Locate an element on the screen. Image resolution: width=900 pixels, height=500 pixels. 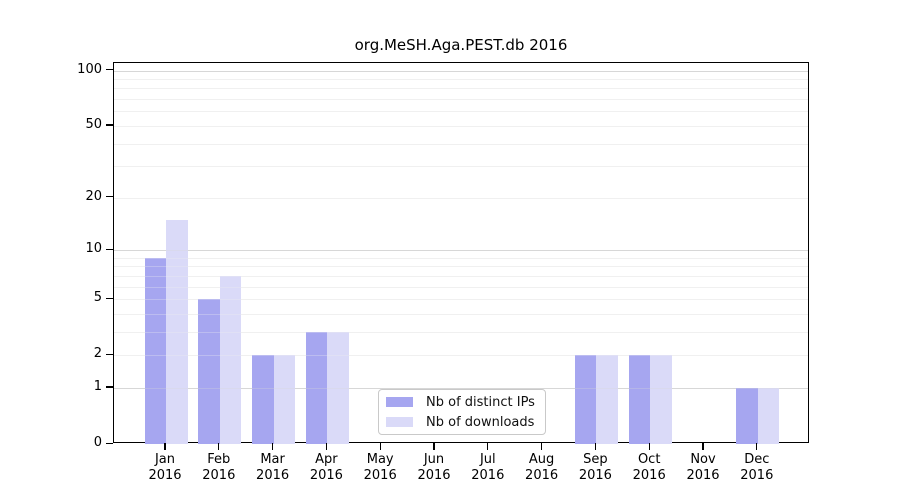
x-tick-label-feb: Feb 2016 is located at coordinates (219, 467).